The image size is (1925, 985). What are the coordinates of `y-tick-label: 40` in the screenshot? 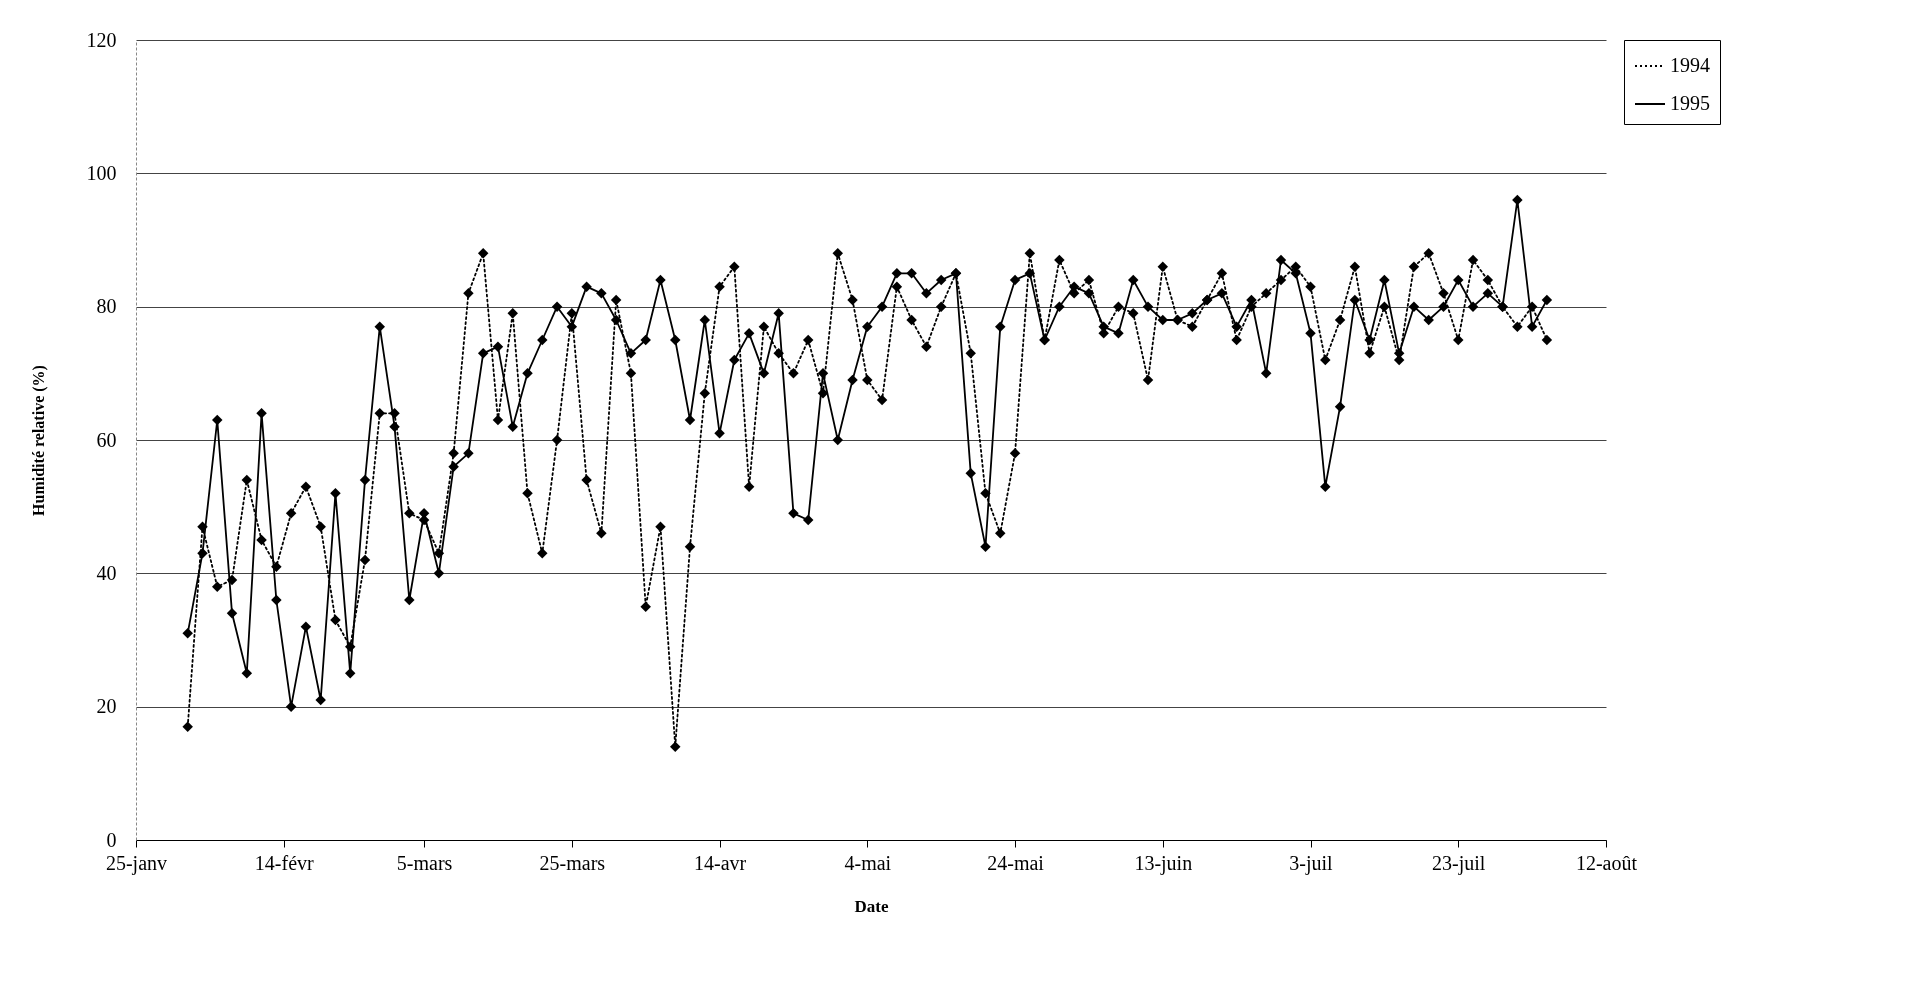 It's located at (106, 572).